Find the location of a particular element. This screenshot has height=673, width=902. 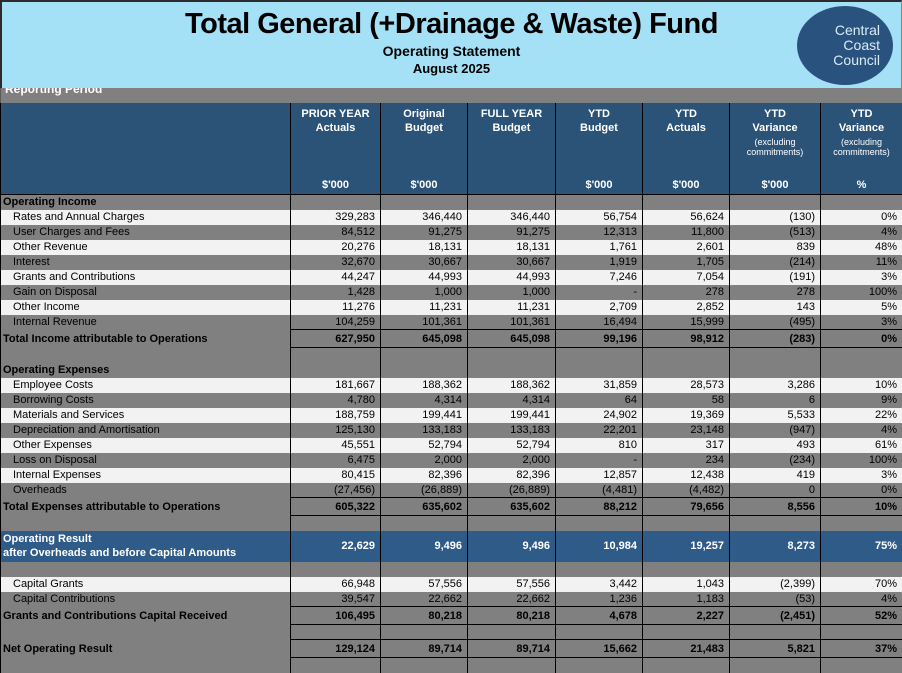

value-cell: 346,440 is located at coordinates (512, 217).